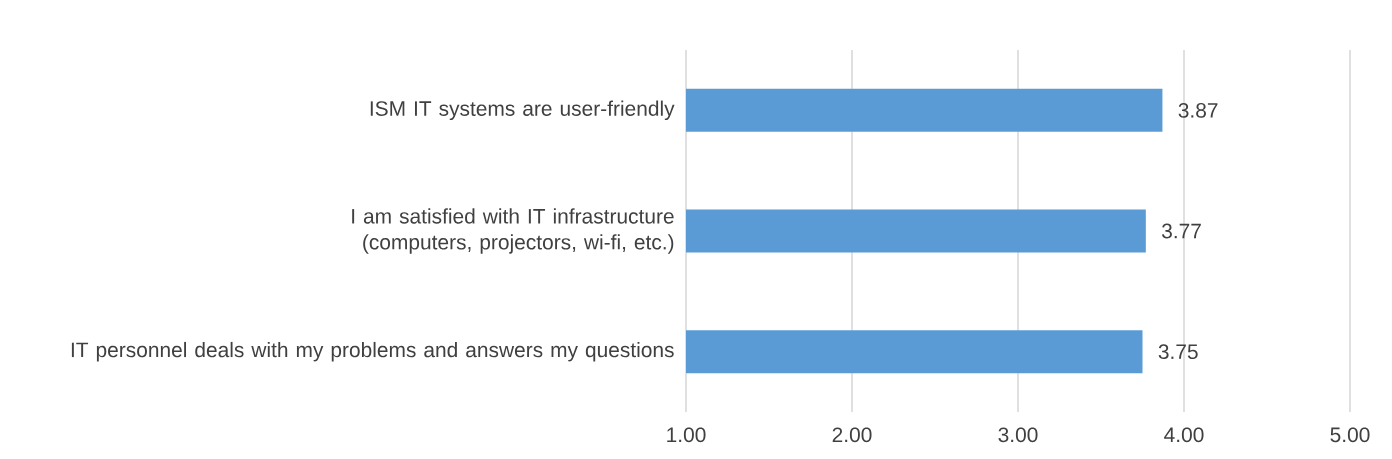 This screenshot has height=459, width=1392. Describe the element at coordinates (1350, 435) in the screenshot. I see `x-tick-label: 5.00` at that location.